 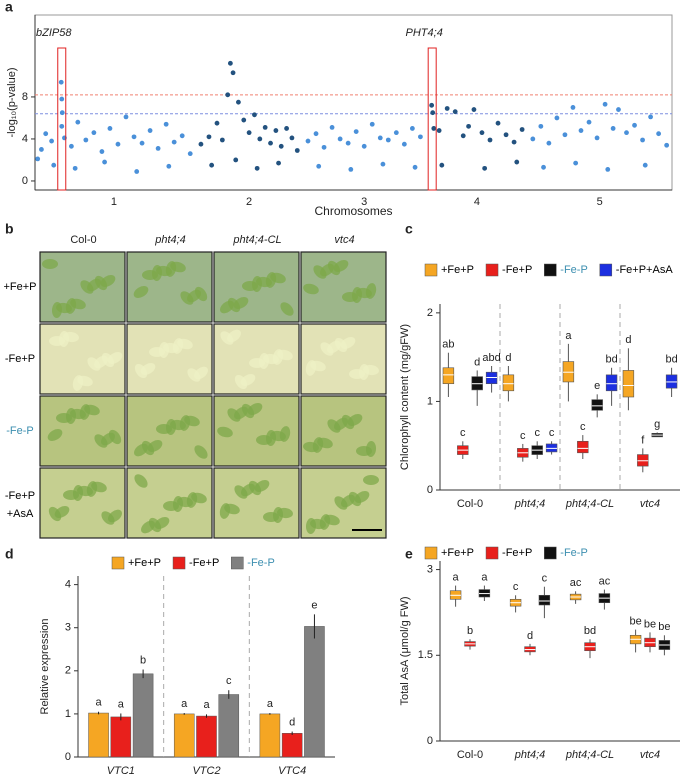 What do you see at coordinates (54, 33) in the screenshot?
I see `gene-label: bZIP58` at bounding box center [54, 33].